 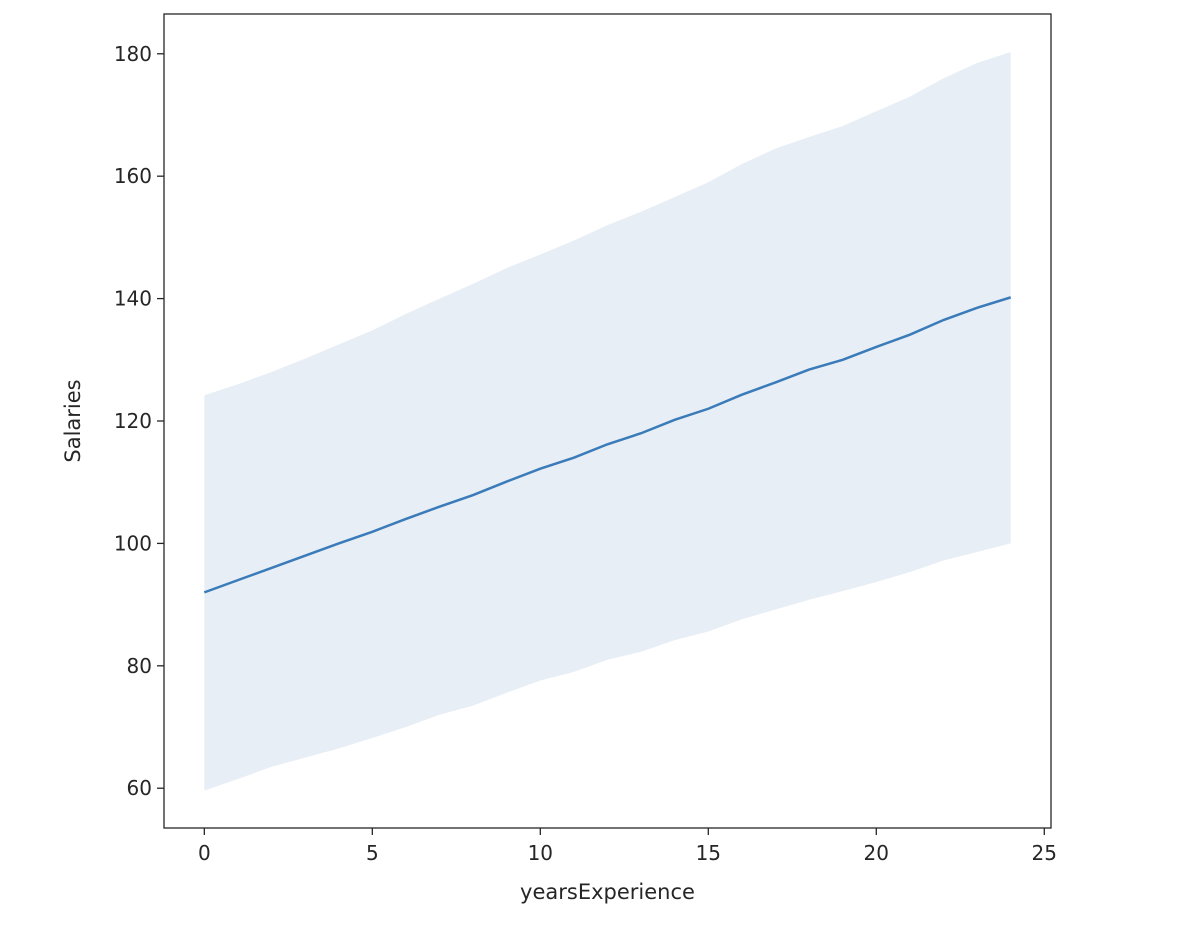 What do you see at coordinates (133, 54) in the screenshot?
I see `y-tick-label: 180` at bounding box center [133, 54].